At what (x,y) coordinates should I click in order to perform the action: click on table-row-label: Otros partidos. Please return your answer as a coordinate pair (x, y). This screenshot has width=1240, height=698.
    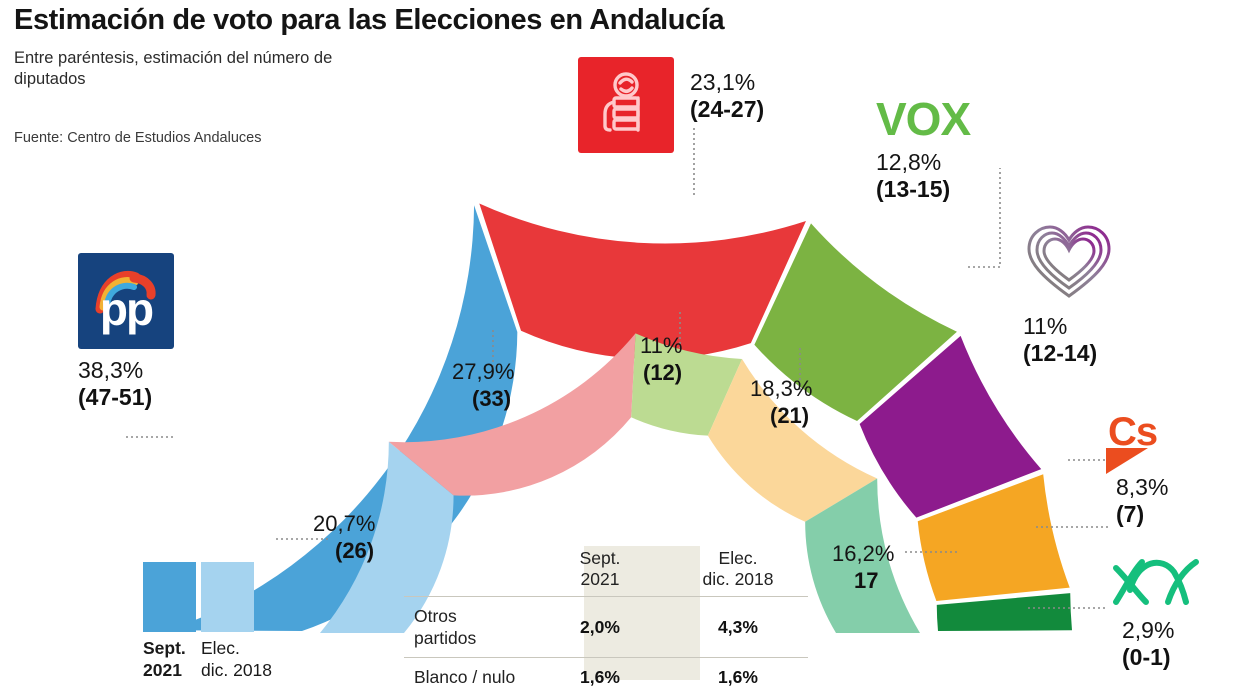
    Looking at the image, I should click on (445, 627).